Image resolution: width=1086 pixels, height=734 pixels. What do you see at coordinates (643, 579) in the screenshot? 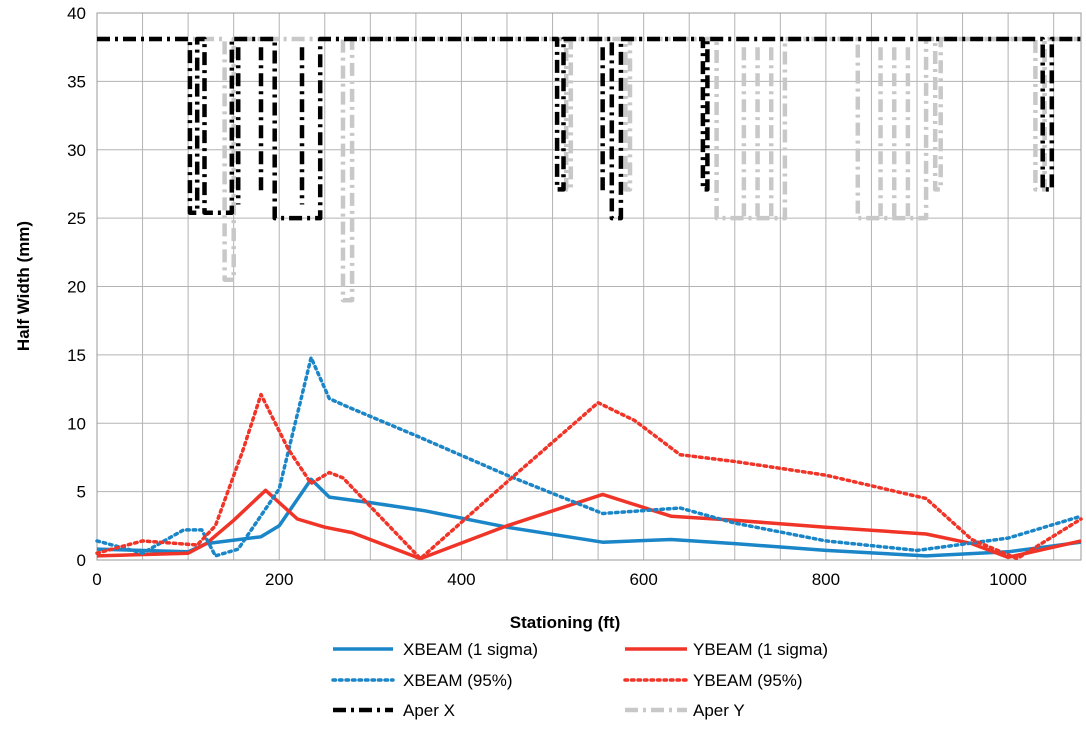
I see `x-tick-label: 600` at bounding box center [643, 579].